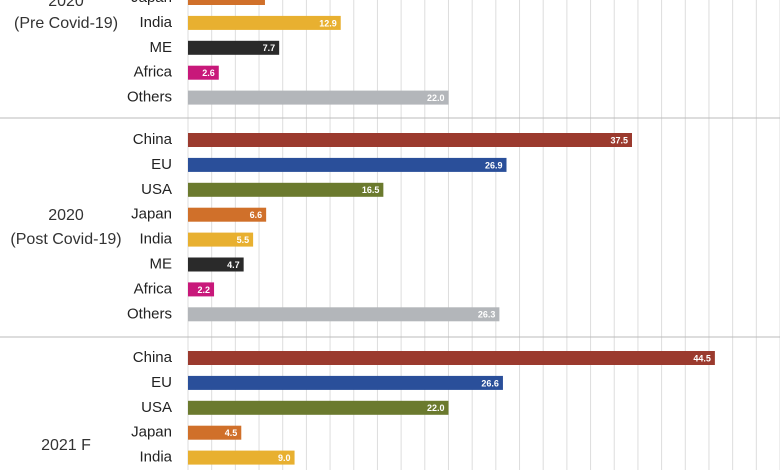 This screenshot has width=780, height=470. What do you see at coordinates (208, 73) in the screenshot?
I see `value-label: 2.6` at bounding box center [208, 73].